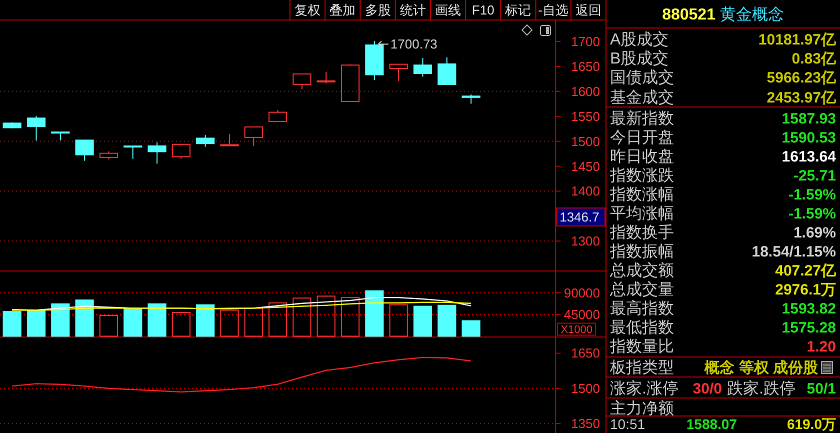 Image resolution: width=840 pixels, height=433 pixels. I want to click on text: 30/0, so click(707, 389).